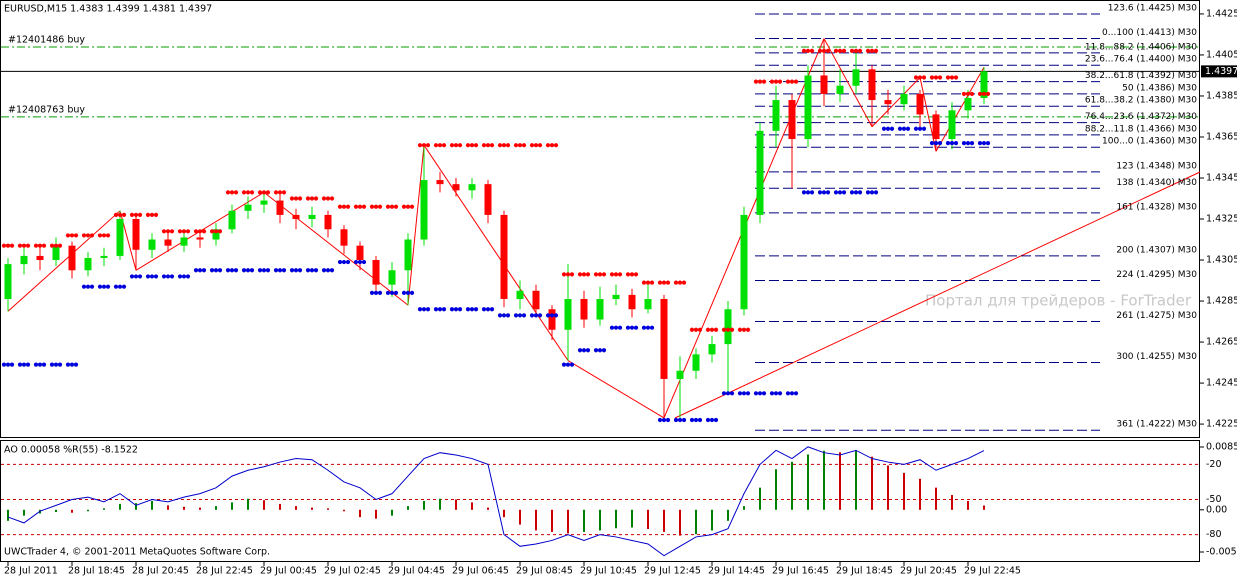 The height and width of the screenshot is (578, 1237). What do you see at coordinates (1141, 117) in the screenshot?
I see `fibo-label: 76.4...23.6 (1.4372) M30` at bounding box center [1141, 117].